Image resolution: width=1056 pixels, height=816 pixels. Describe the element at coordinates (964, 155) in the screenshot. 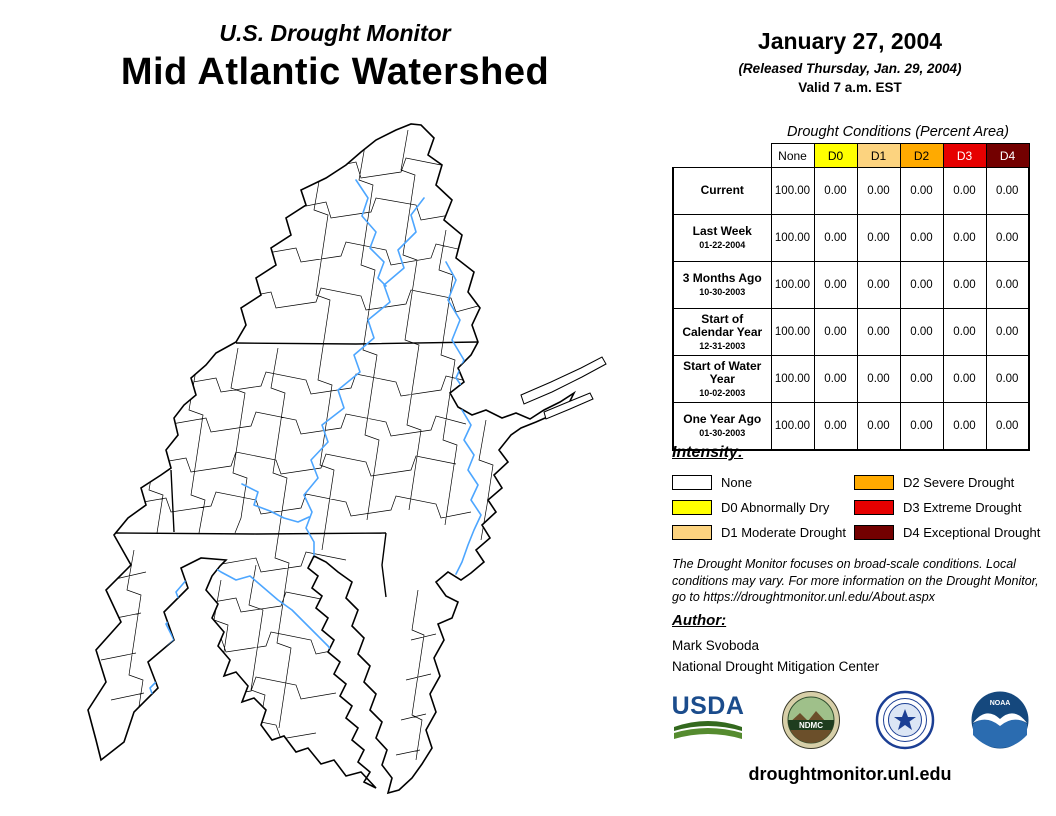

I see `column-header-d3: D3` at that location.